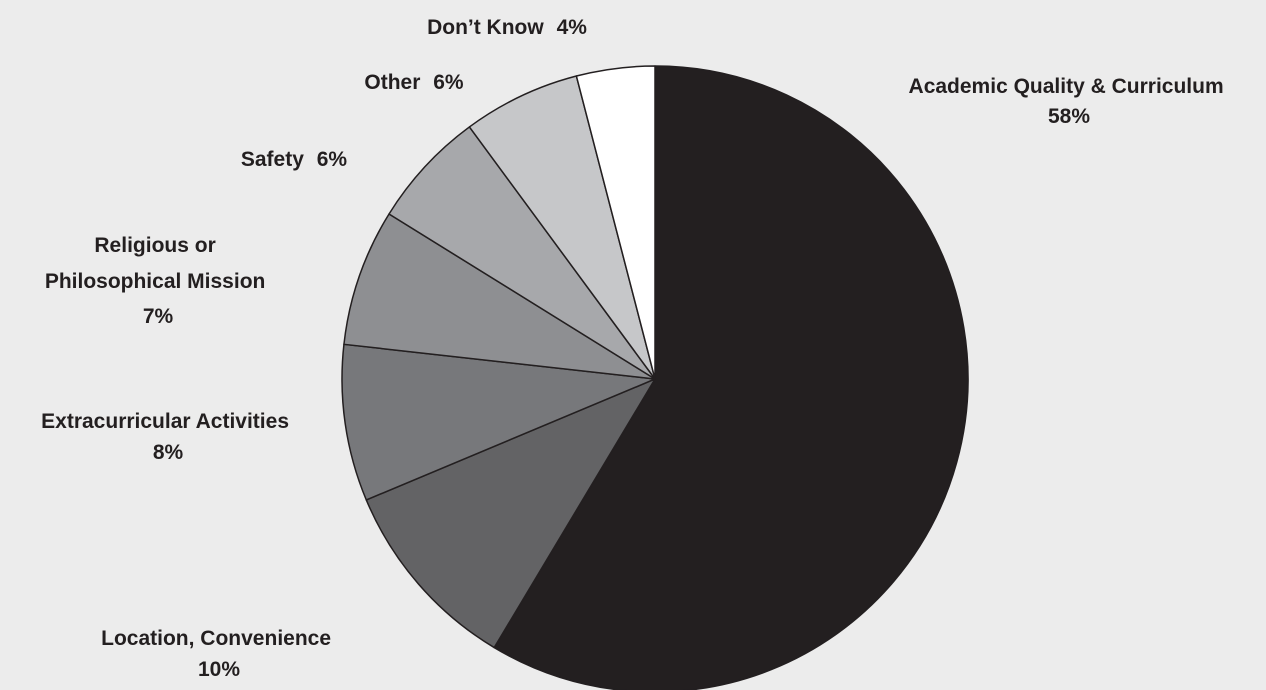  I want to click on label-other-name: Other, so click(392, 82).